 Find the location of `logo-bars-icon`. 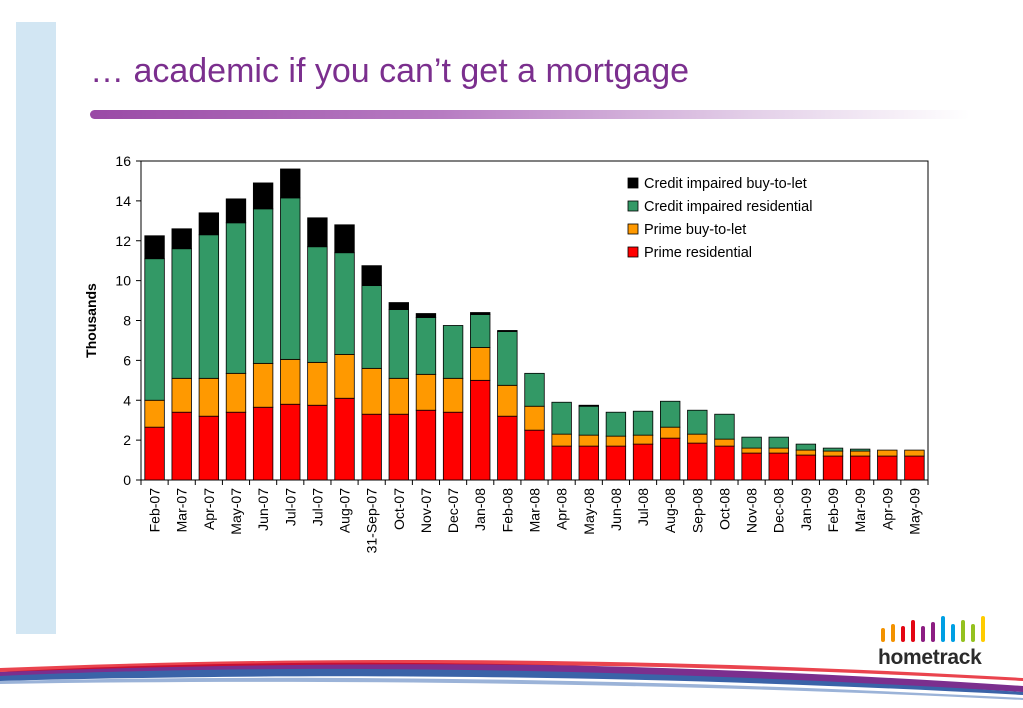

logo-bars-icon is located at coordinates (933, 629).